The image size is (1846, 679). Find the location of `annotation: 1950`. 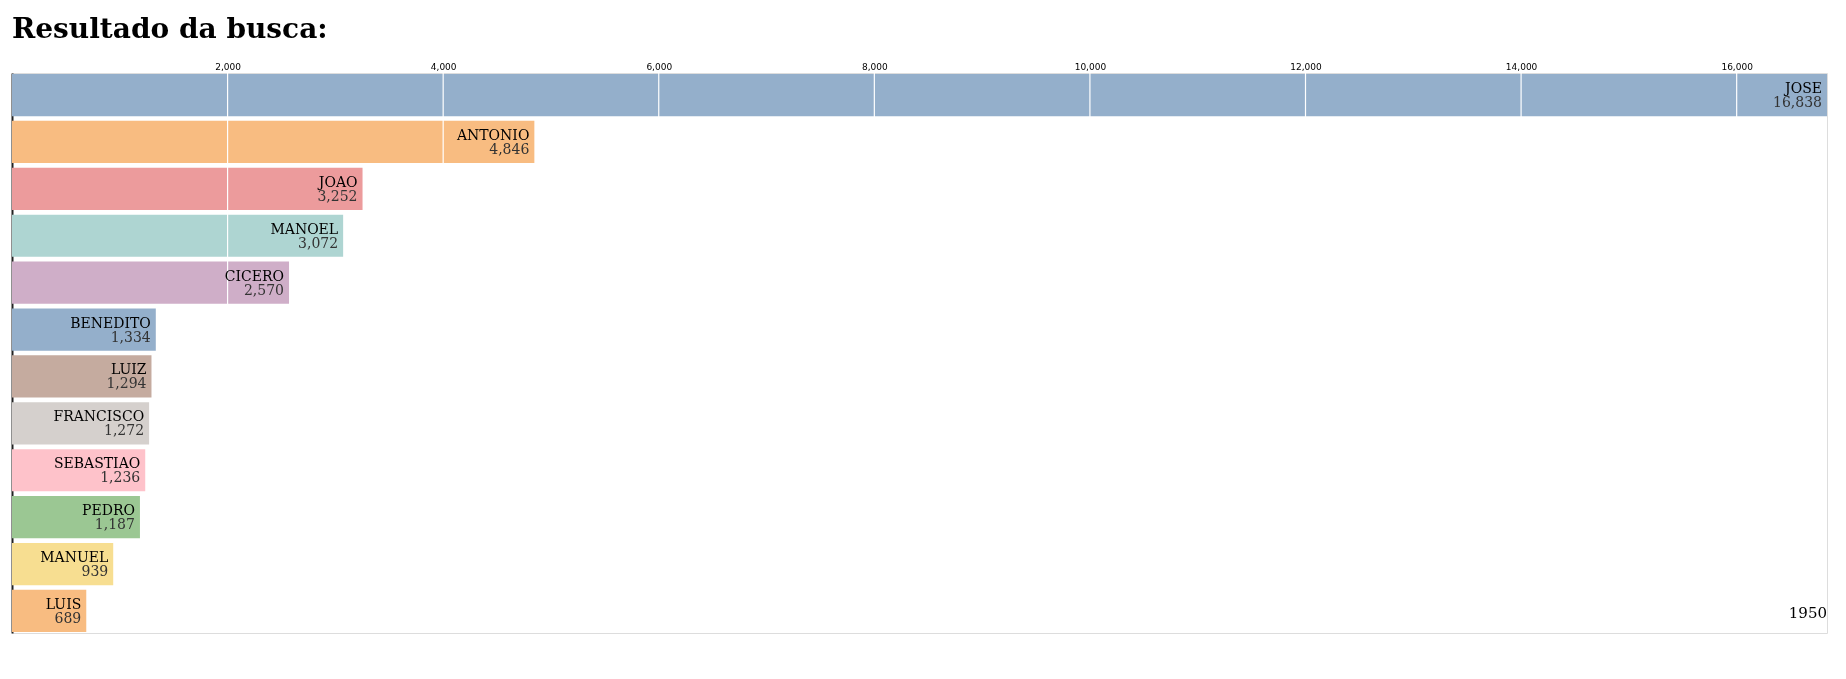

annotation: 1950 is located at coordinates (1807, 613).